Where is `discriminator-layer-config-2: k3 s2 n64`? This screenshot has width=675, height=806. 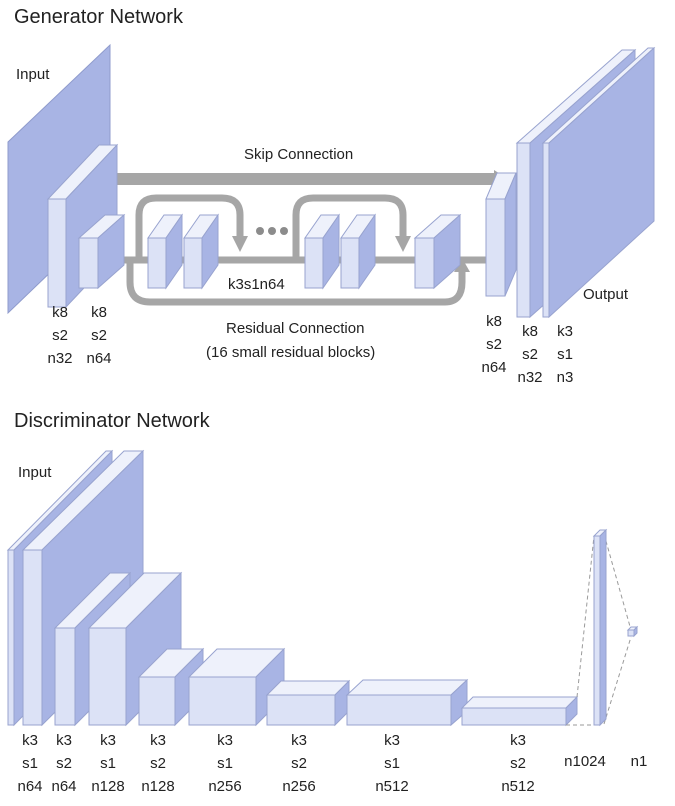
discriminator-layer-config-2: k3 s2 n64 is located at coordinates (63, 763).